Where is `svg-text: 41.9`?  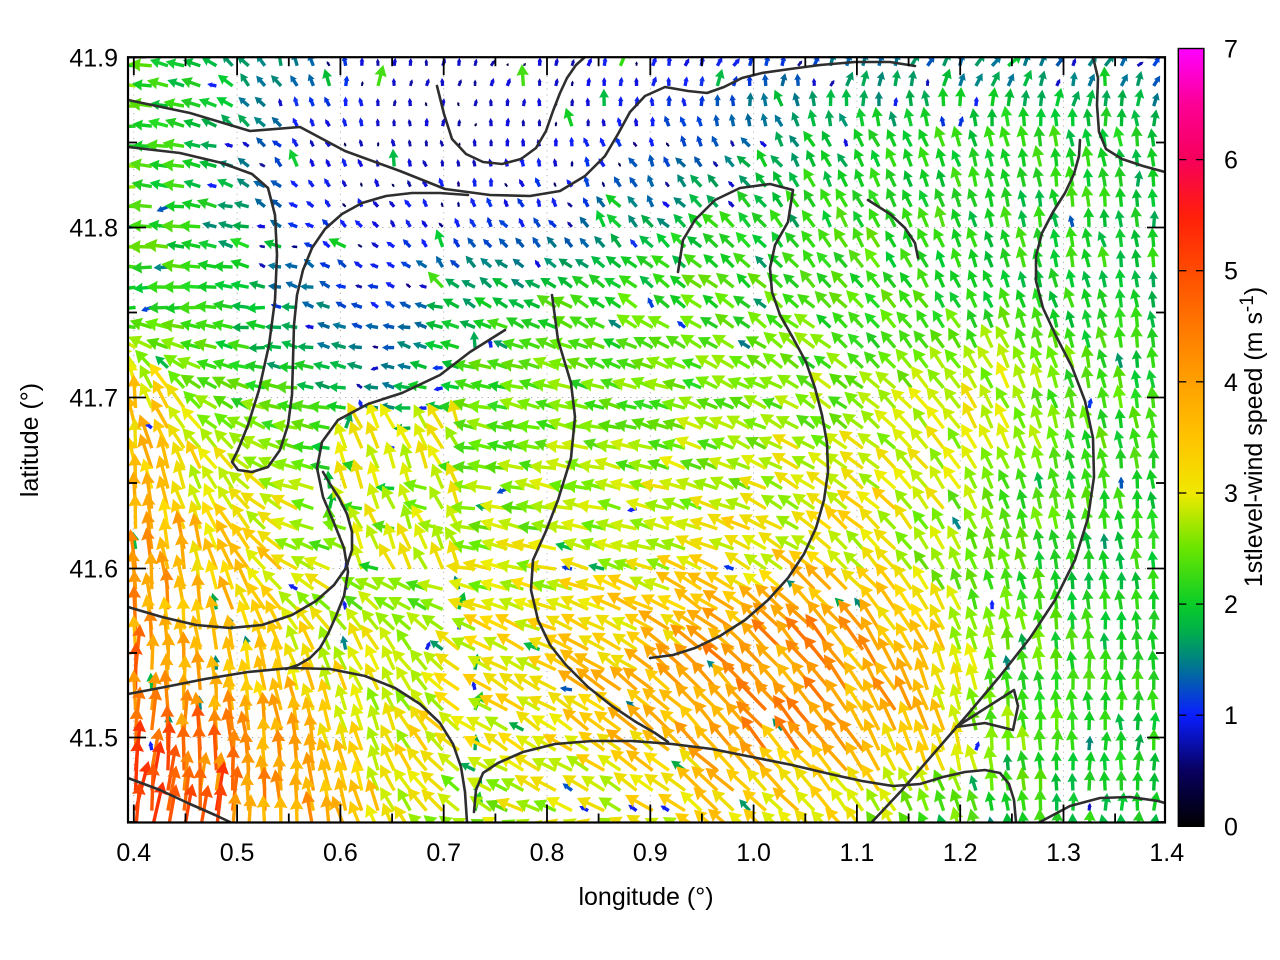
svg-text: 41.9 is located at coordinates (93, 59).